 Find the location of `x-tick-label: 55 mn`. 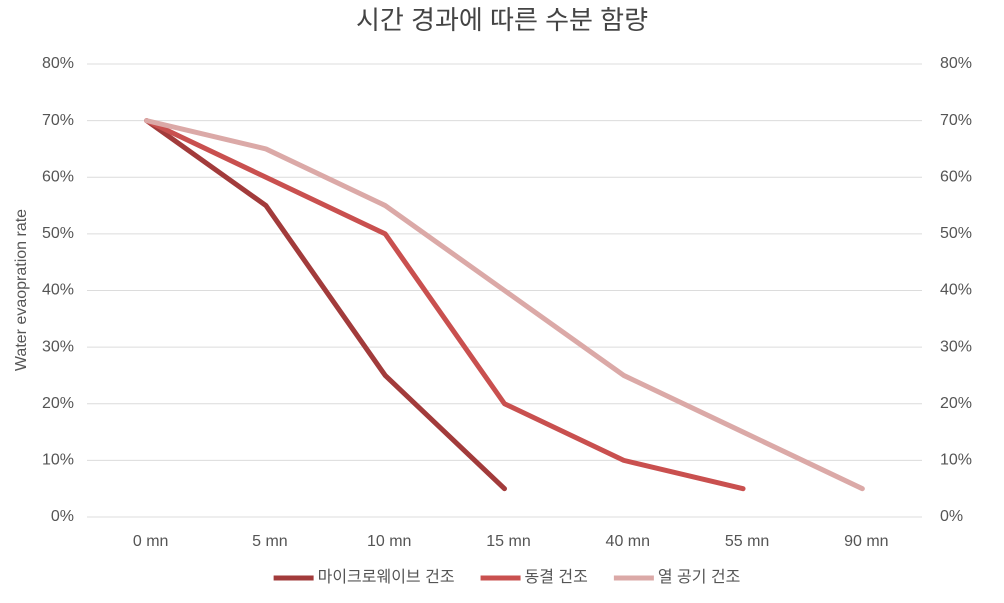

x-tick-label: 55 mn is located at coordinates (747, 541).